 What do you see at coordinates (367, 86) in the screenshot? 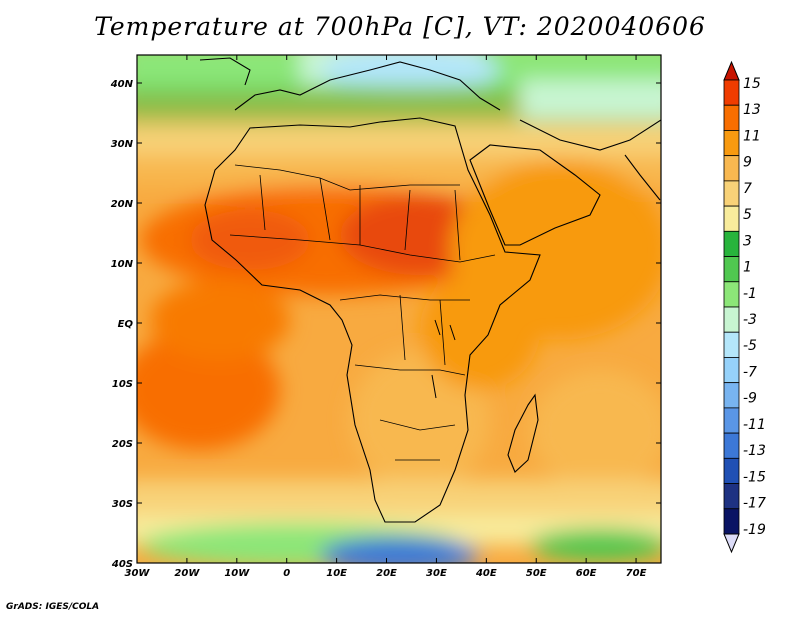
I see `europe-coastline` at bounding box center [367, 86].